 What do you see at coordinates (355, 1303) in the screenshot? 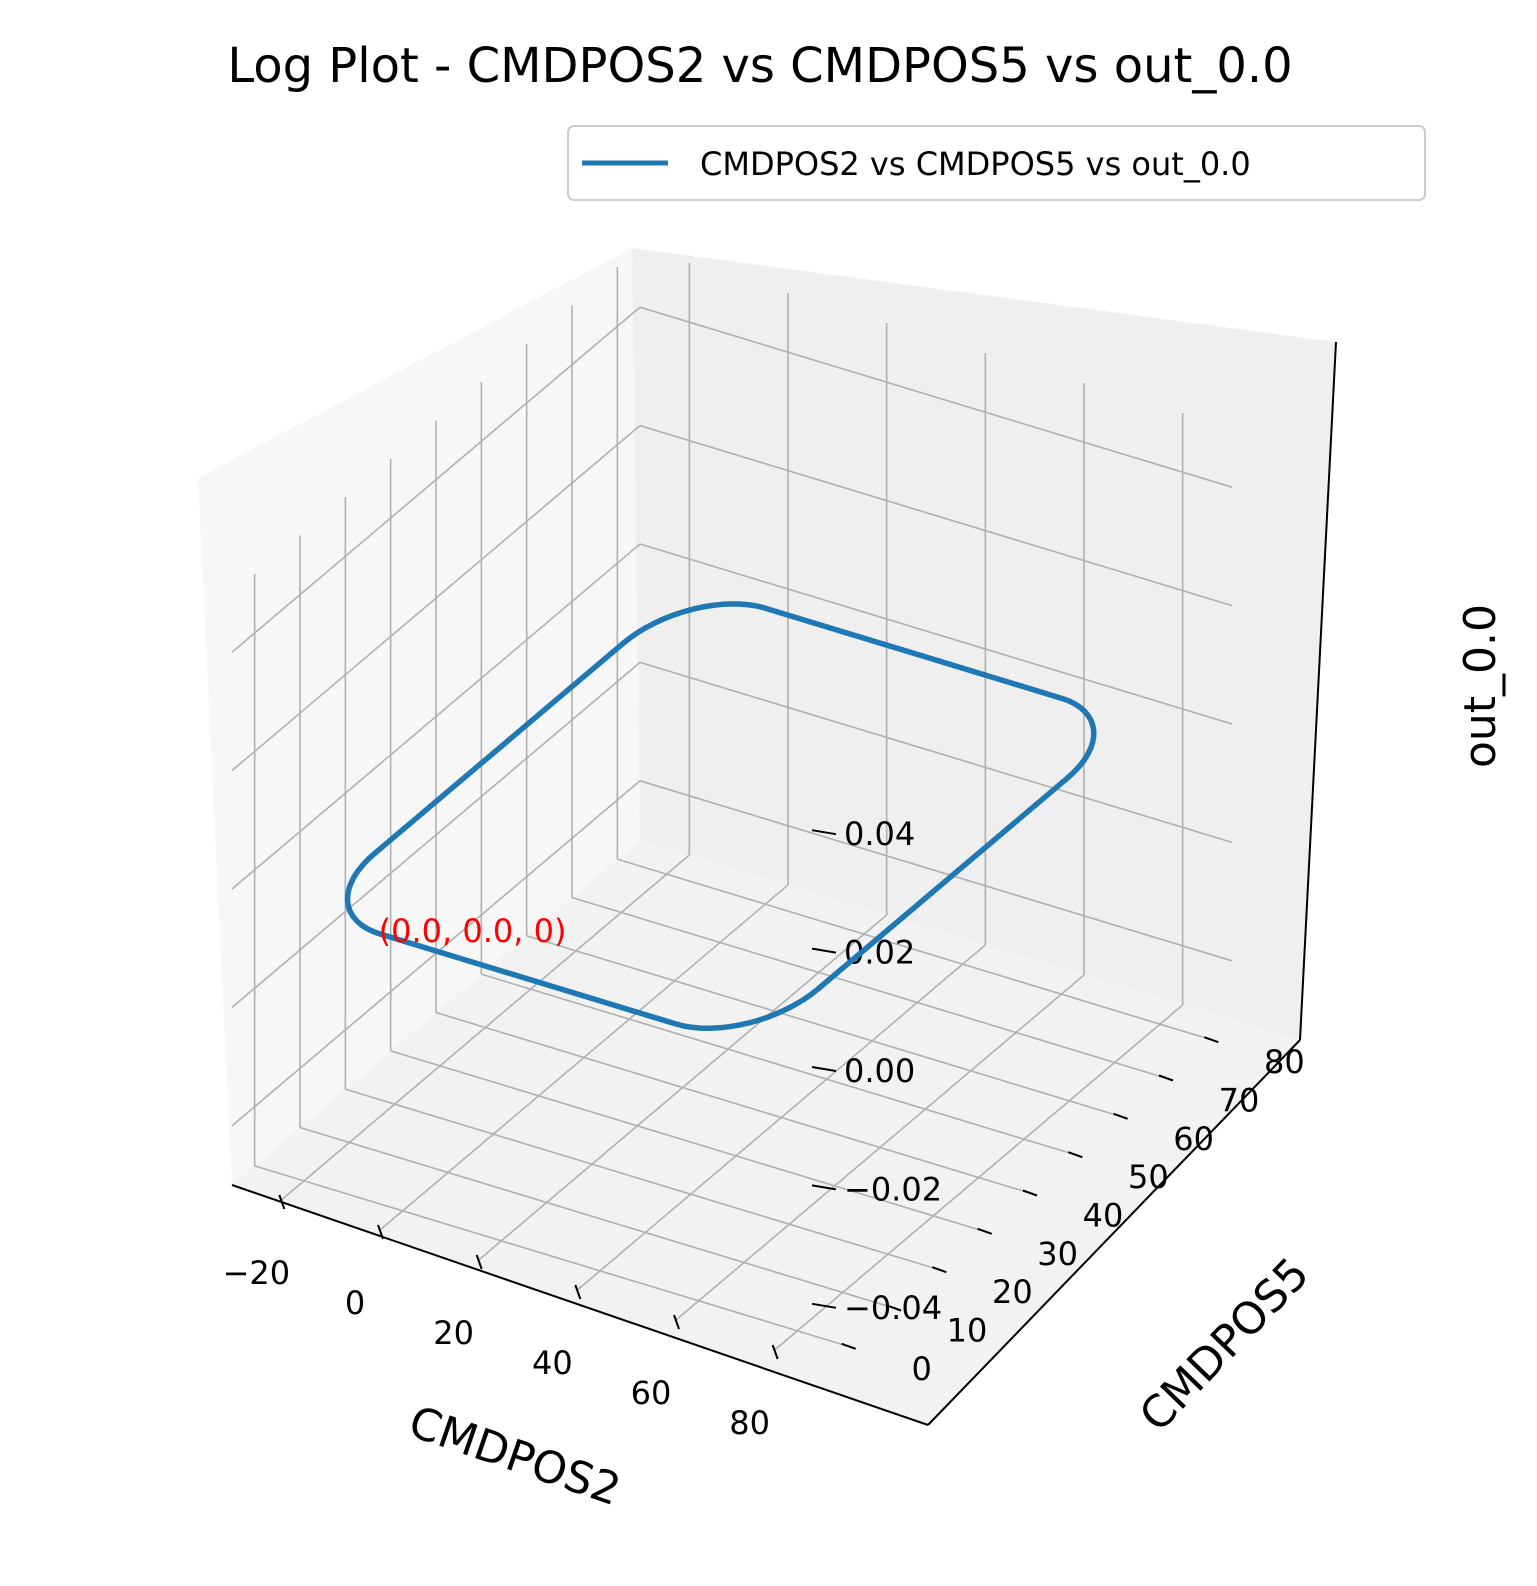
I see `x-tick-label: 0` at bounding box center [355, 1303].